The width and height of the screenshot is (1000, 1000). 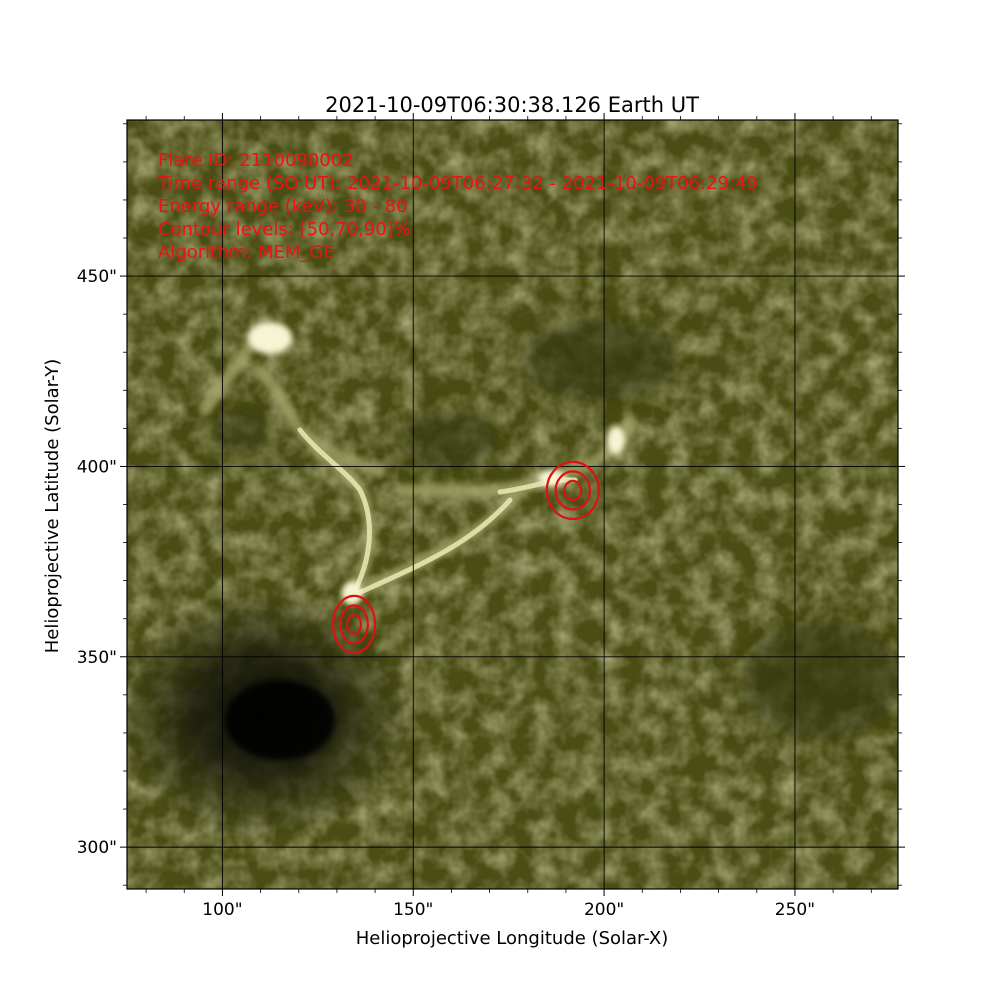 What do you see at coordinates (52, 506) in the screenshot?
I see `y-axis-label: Helioprojective Latitude (Solar-Y)` at bounding box center [52, 506].